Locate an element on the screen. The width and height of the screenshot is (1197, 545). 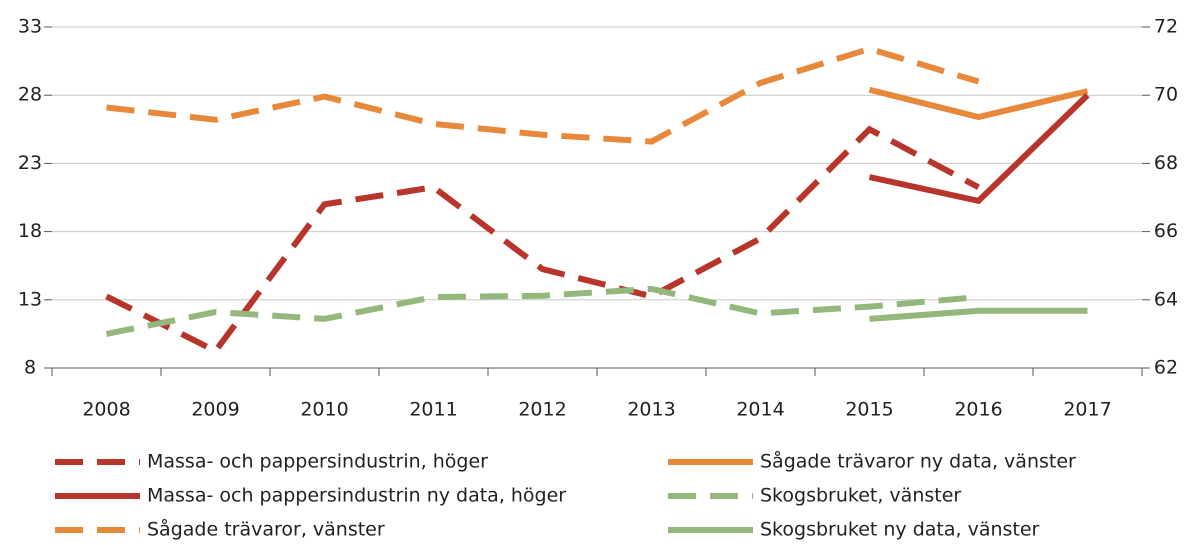
x-tick-label: 2014 is located at coordinates (760, 410).